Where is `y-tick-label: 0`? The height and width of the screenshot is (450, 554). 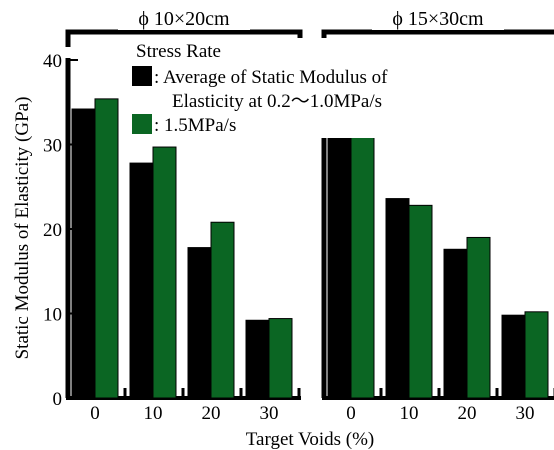
y-tick-label: 0 is located at coordinates (58, 399).